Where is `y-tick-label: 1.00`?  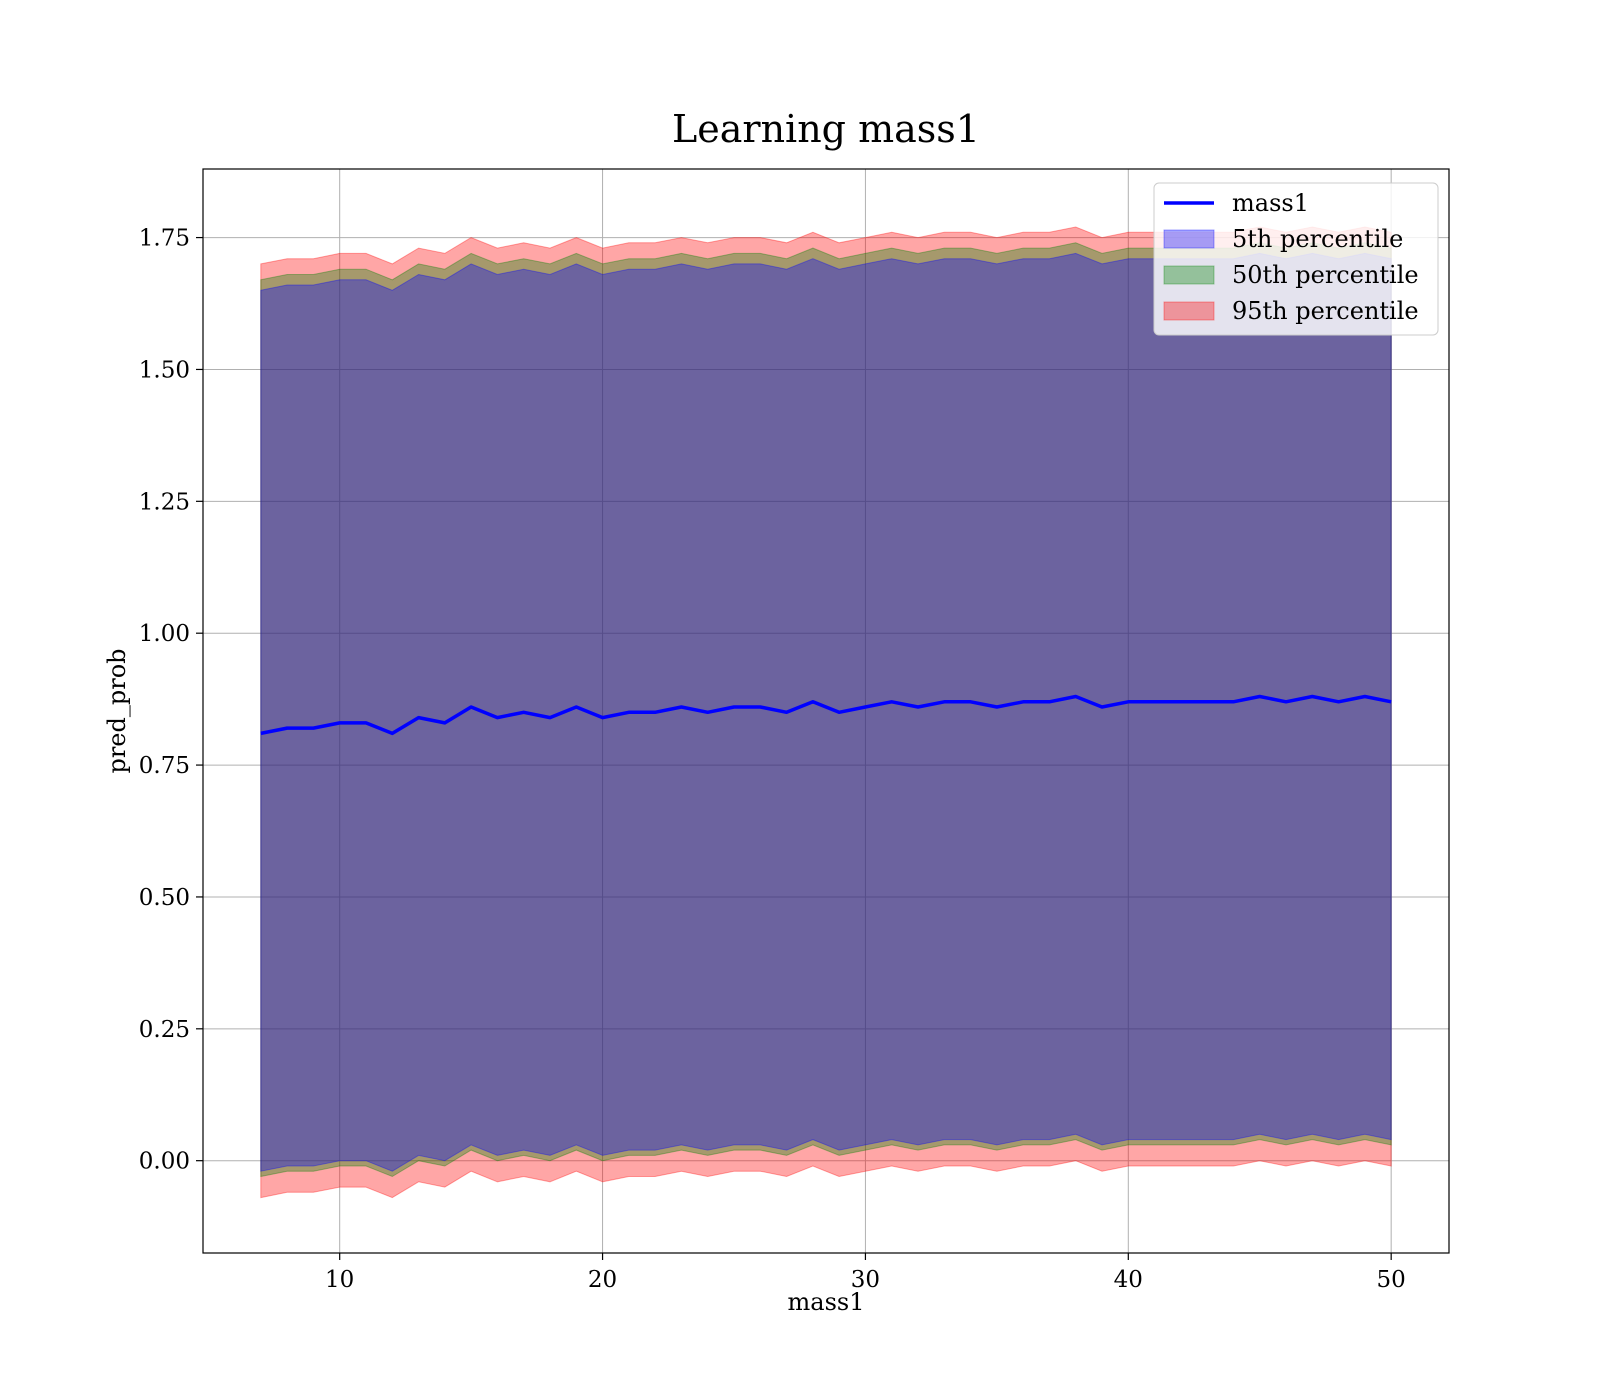
y-tick-label: 1.00 is located at coordinates (164, 634).